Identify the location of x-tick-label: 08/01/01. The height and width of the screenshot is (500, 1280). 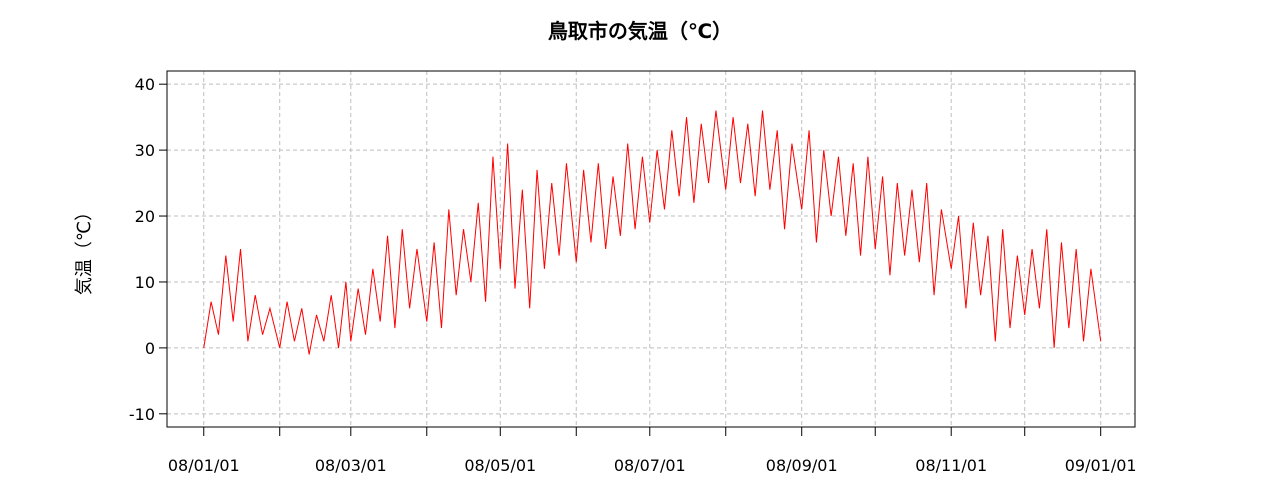
(204, 465).